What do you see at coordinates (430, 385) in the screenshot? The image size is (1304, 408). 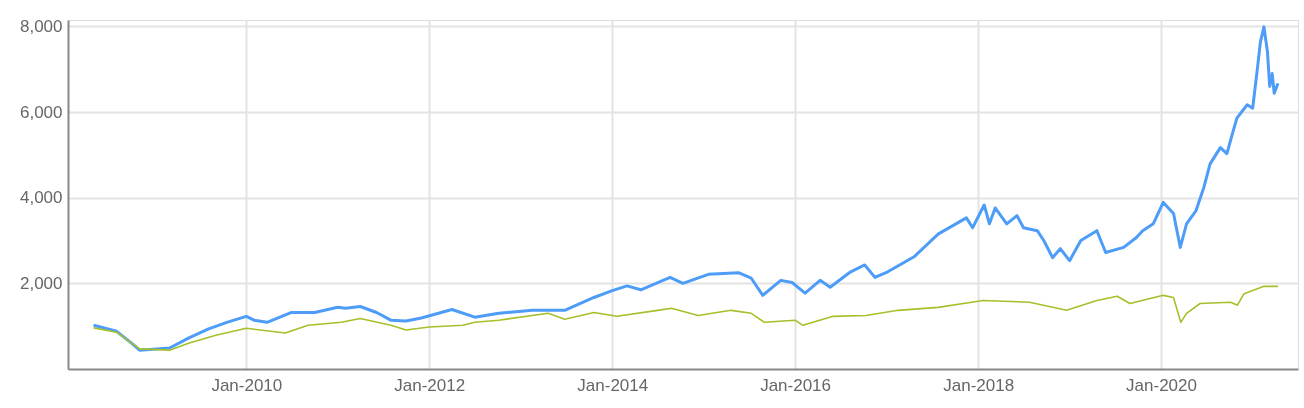 I see `x-tick-label: Jan-2012` at bounding box center [430, 385].